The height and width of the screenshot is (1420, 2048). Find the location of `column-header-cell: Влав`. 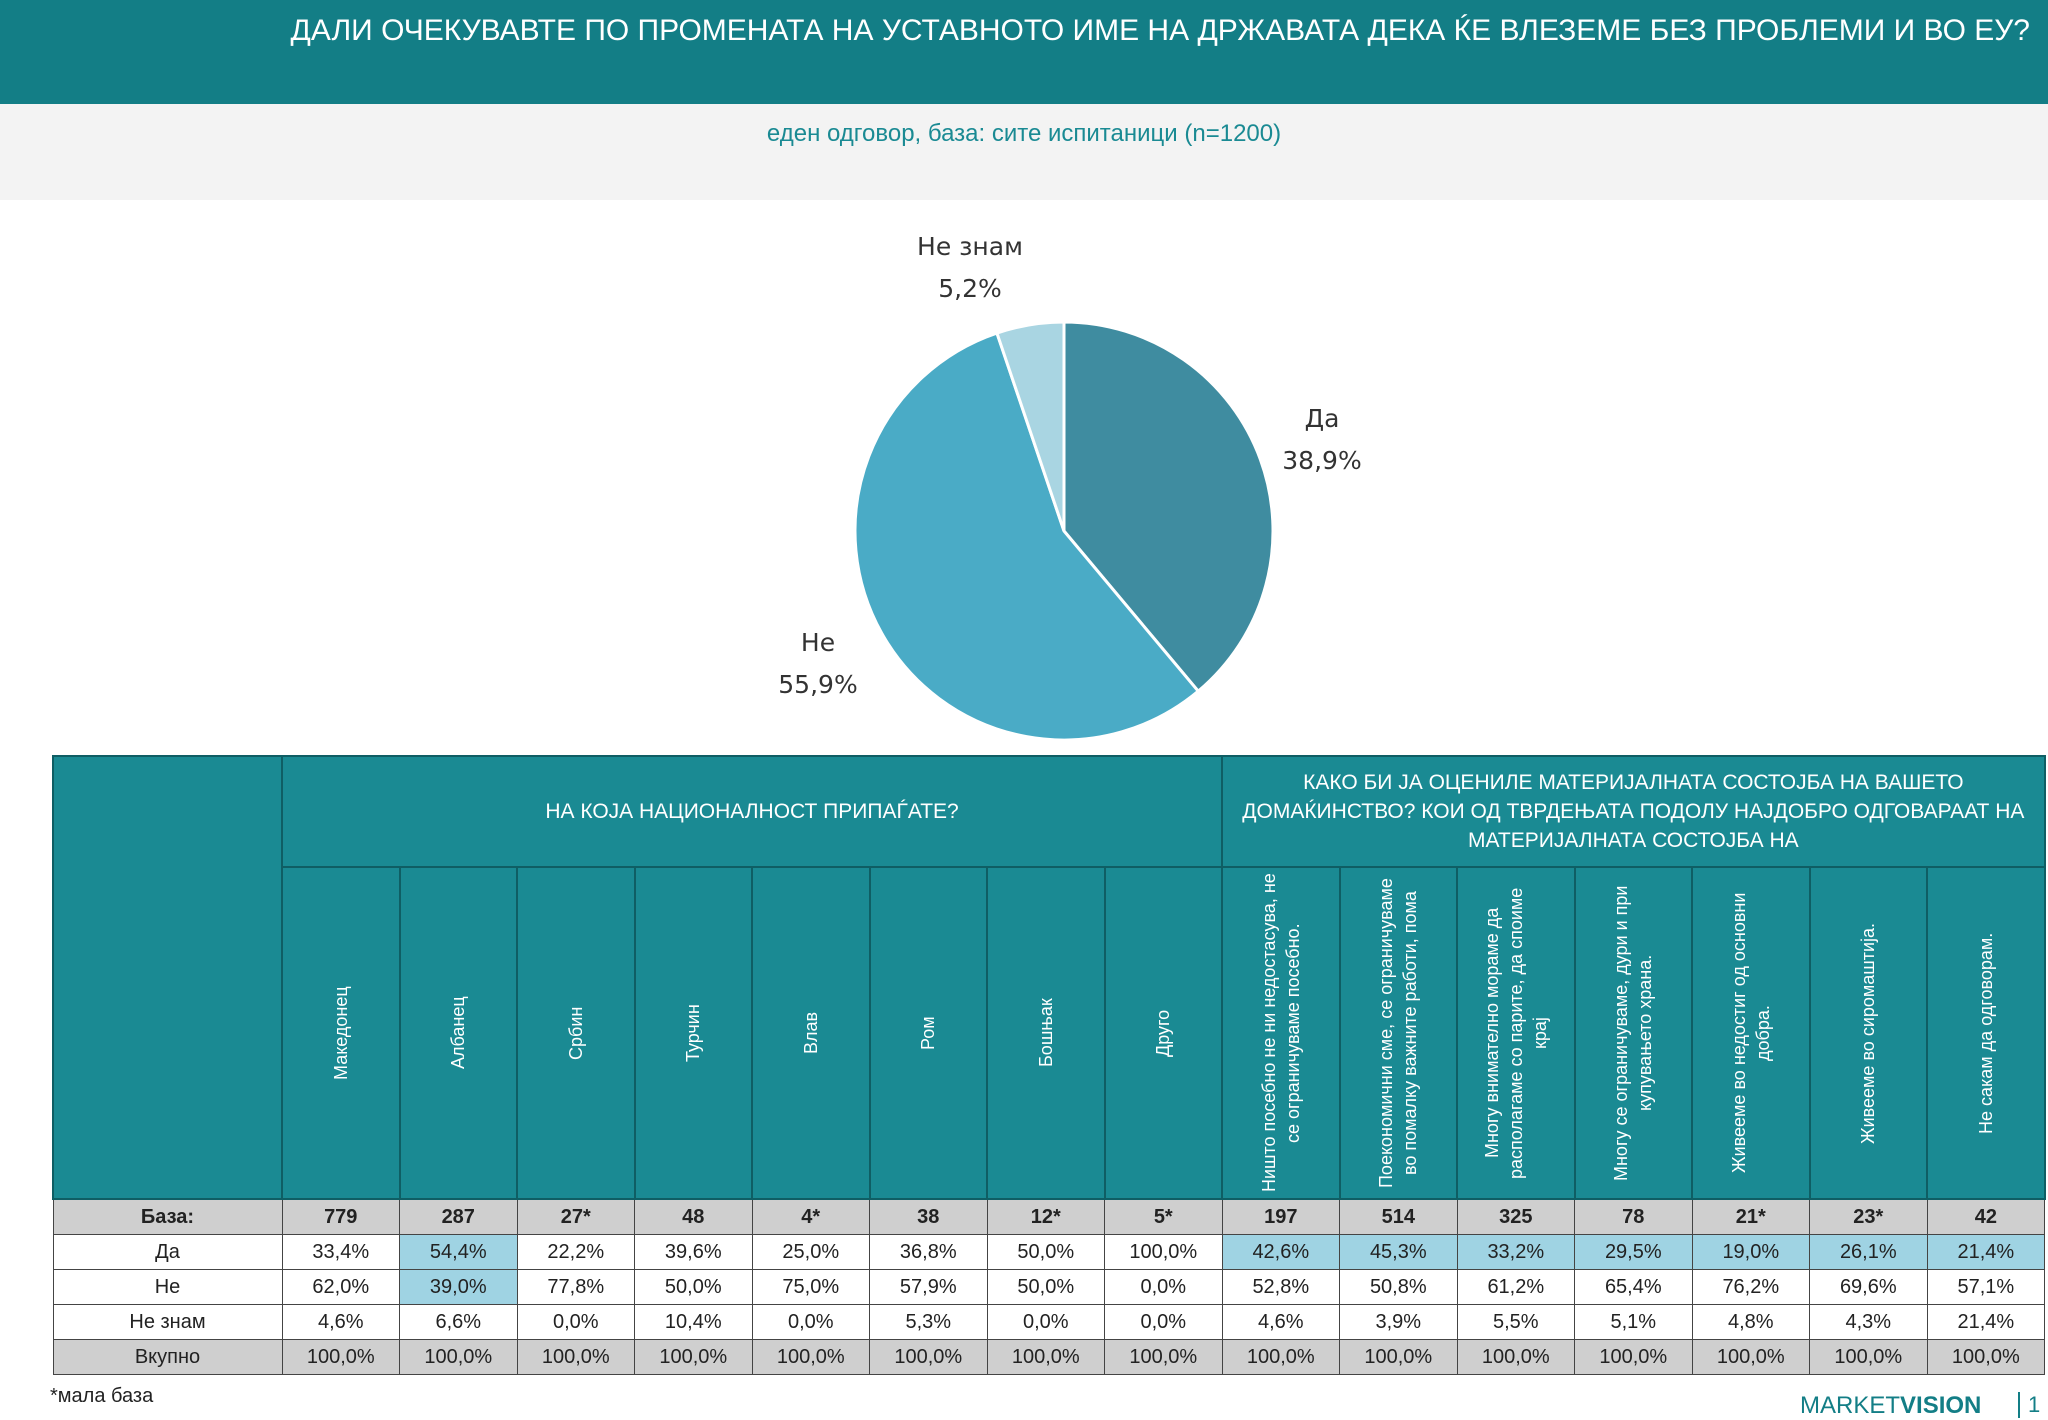

column-header-cell: Влав is located at coordinates (811, 1033).